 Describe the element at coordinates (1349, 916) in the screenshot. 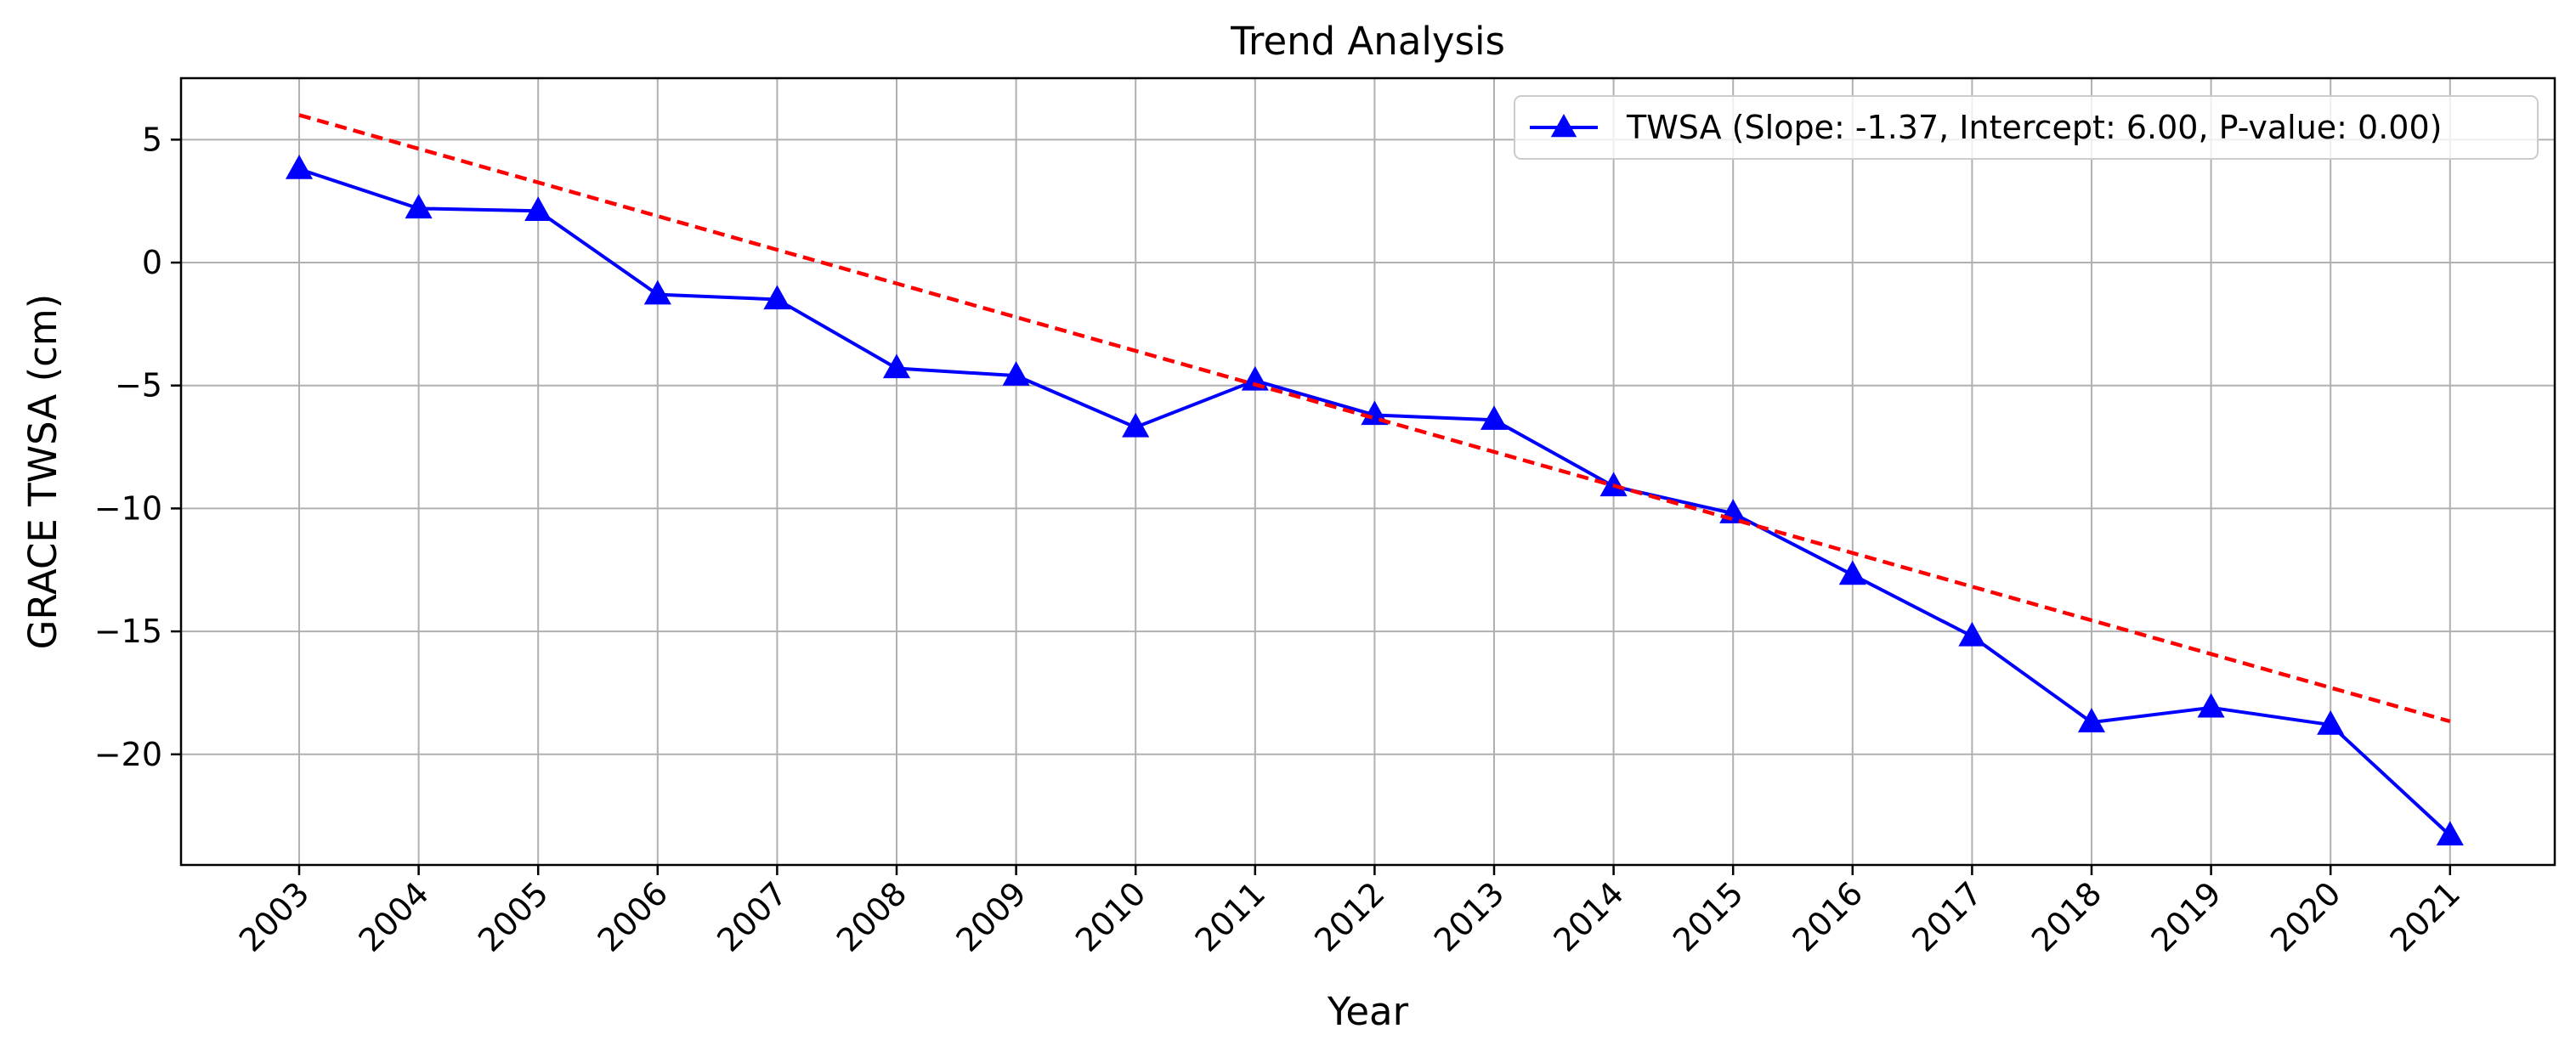

I see `x-tick-label: 2012` at that location.